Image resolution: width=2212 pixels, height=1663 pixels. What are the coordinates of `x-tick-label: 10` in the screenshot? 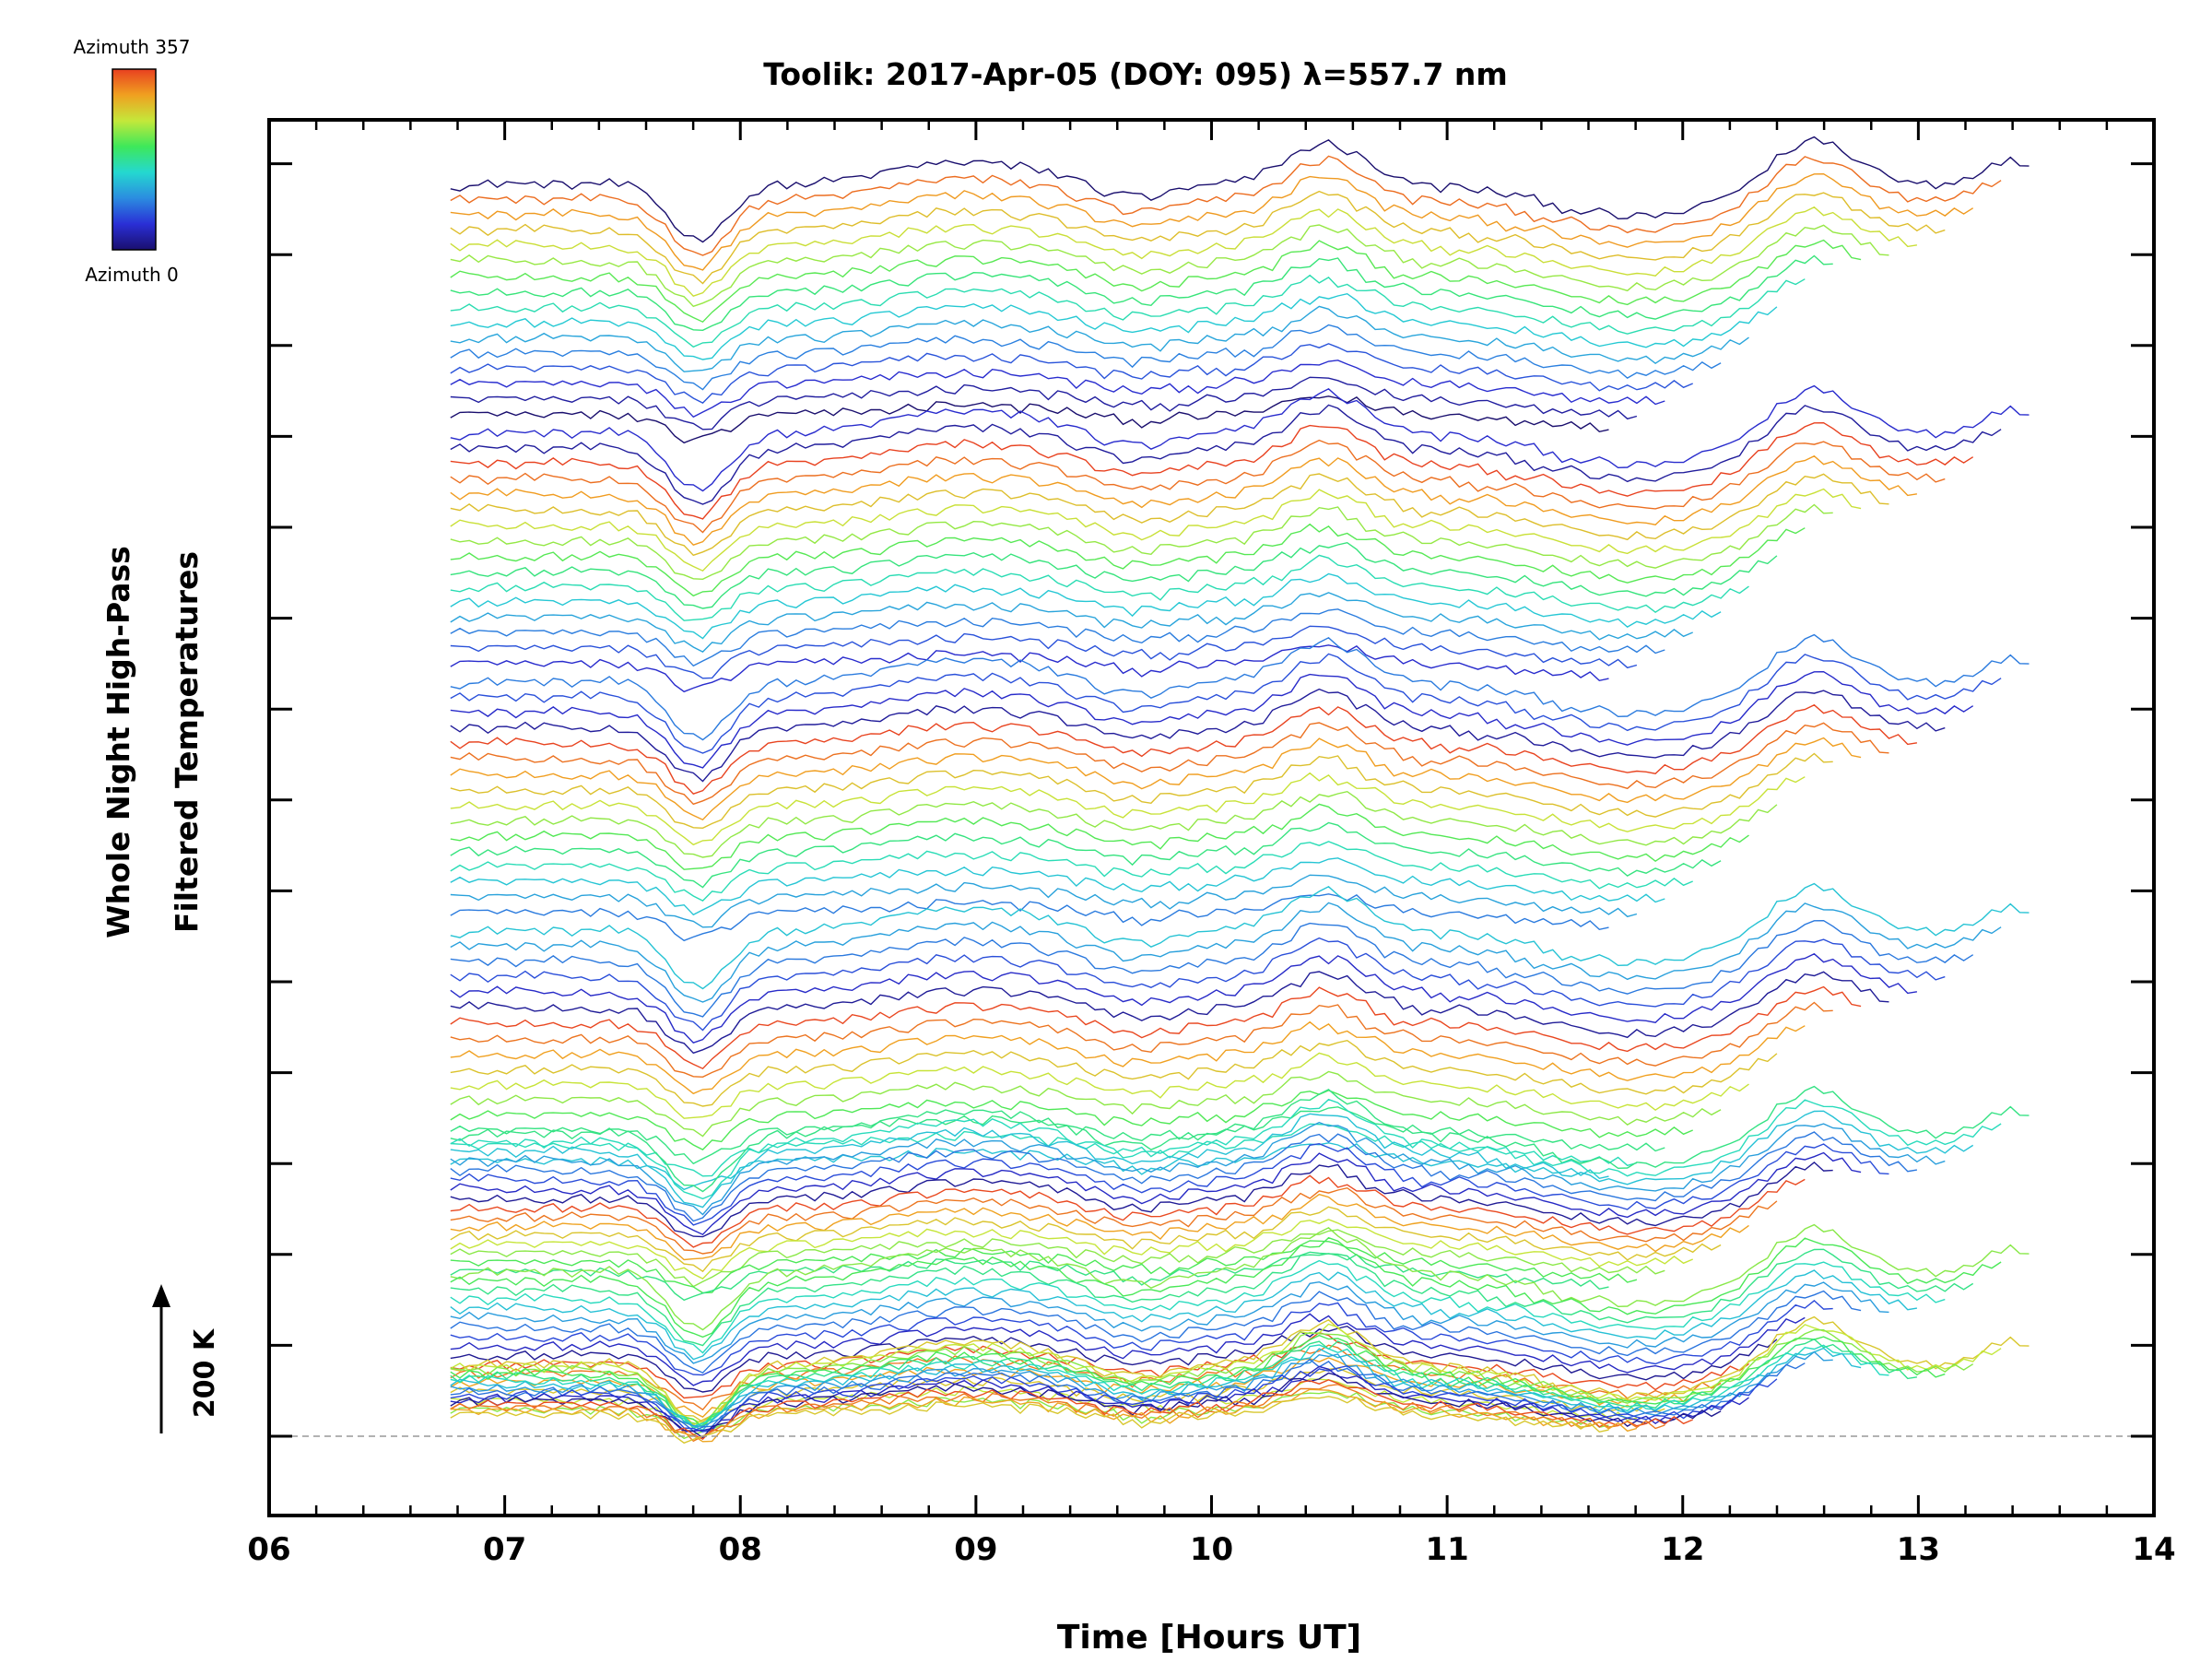 It's located at (1211, 1549).